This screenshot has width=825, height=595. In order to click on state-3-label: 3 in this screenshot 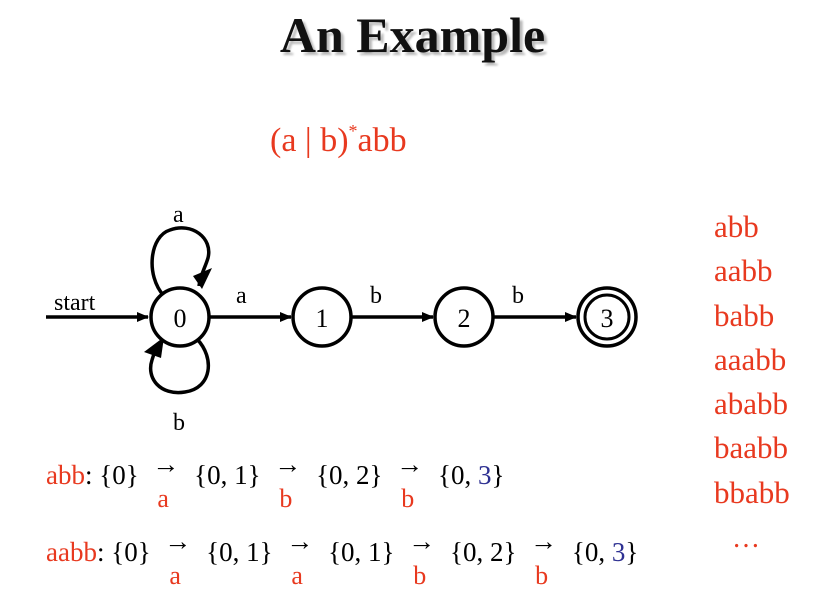, I will do `click(607, 318)`.